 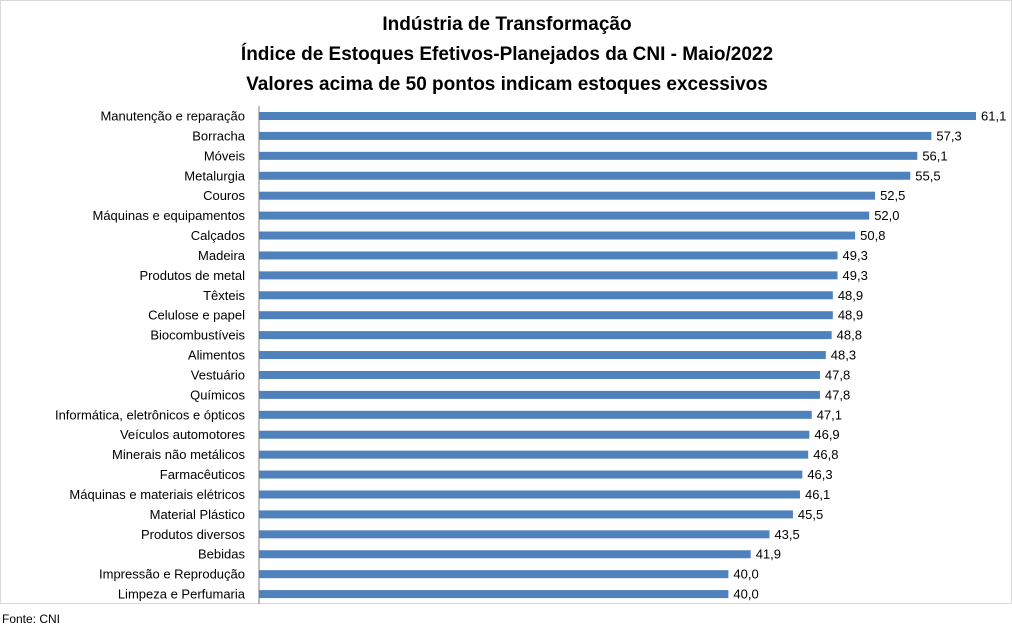 What do you see at coordinates (172, 116) in the screenshot?
I see `category-label: Manutenção e reparação` at bounding box center [172, 116].